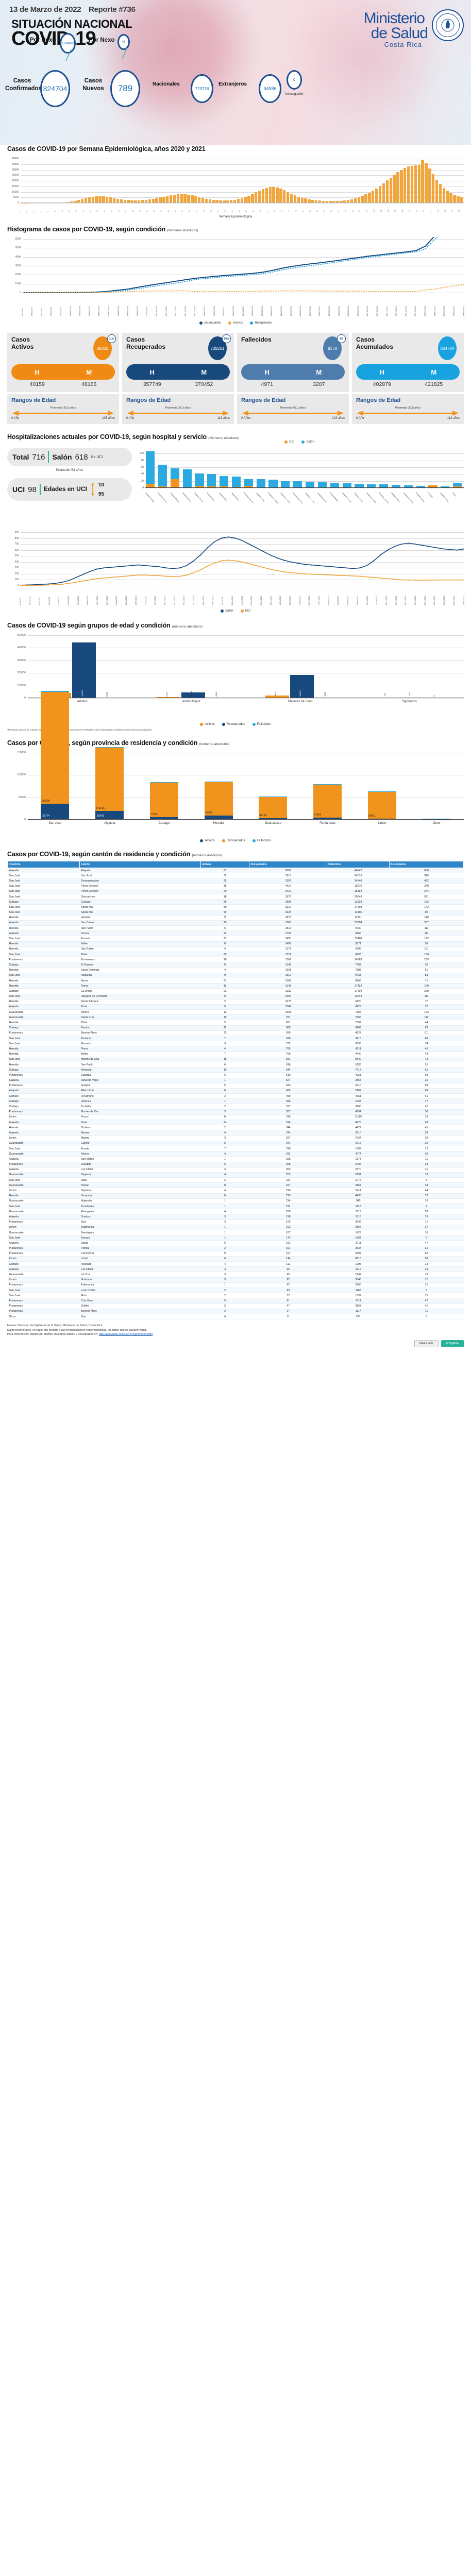  What do you see at coordinates (235, 1007) in the screenshot?
I see `table-row: Alajuela Poás 6 1049 4929 37` at bounding box center [235, 1007].